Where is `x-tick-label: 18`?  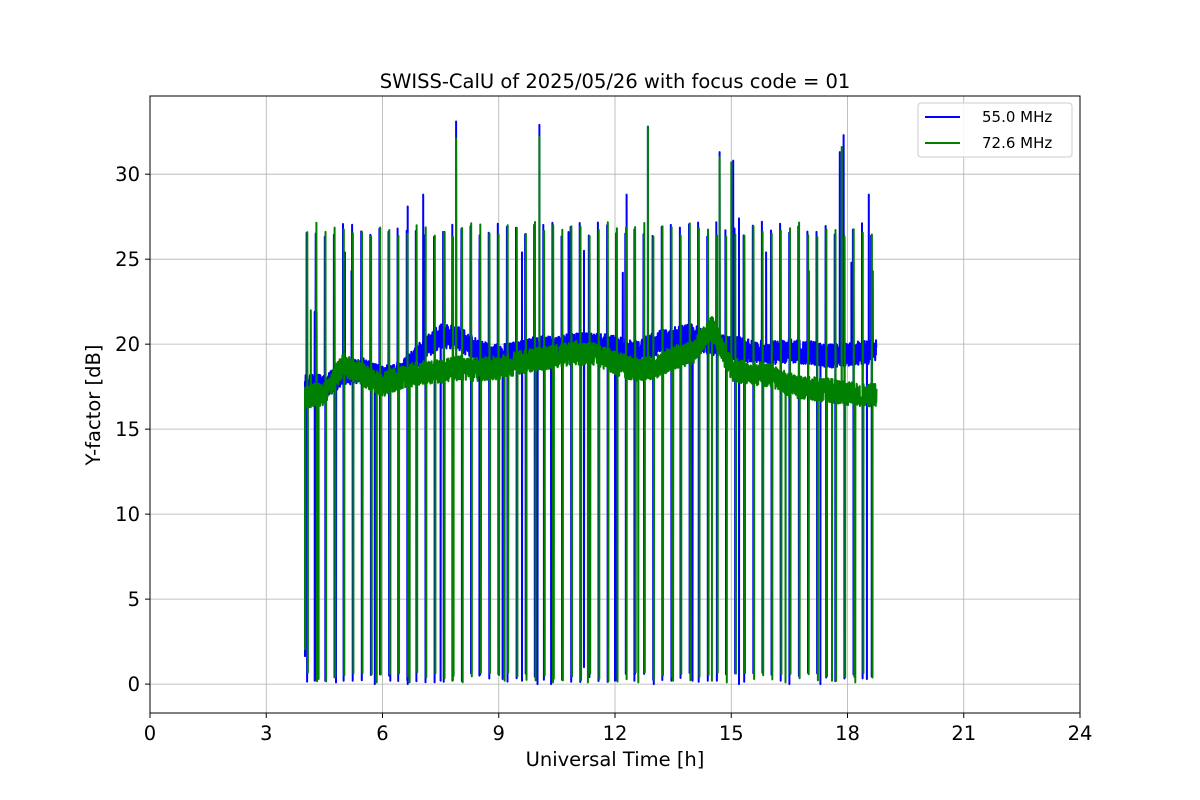
x-tick-label: 18 is located at coordinates (847, 733).